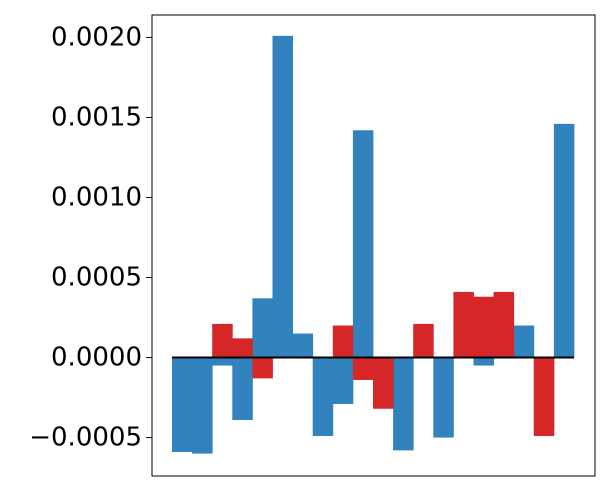 The width and height of the screenshot is (608, 489). Describe the element at coordinates (96, 358) in the screenshot. I see `y-tick-label: 0.0000` at that location.